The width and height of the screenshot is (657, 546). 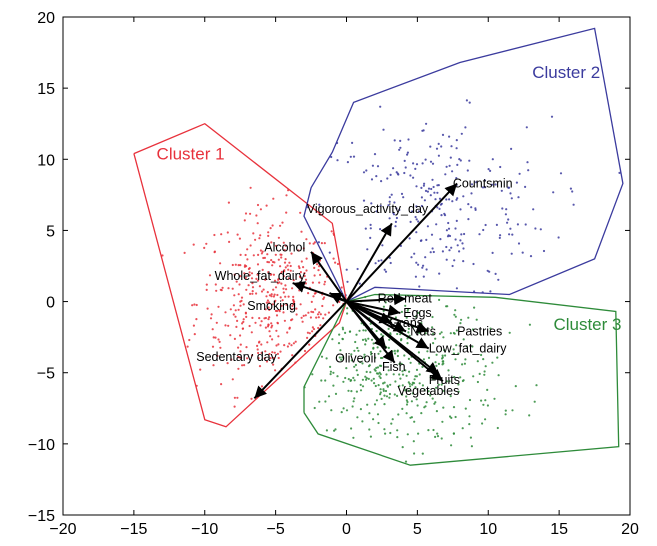 What do you see at coordinates (376, 299) in the screenshot?
I see `arrow-red-meat` at bounding box center [376, 299].